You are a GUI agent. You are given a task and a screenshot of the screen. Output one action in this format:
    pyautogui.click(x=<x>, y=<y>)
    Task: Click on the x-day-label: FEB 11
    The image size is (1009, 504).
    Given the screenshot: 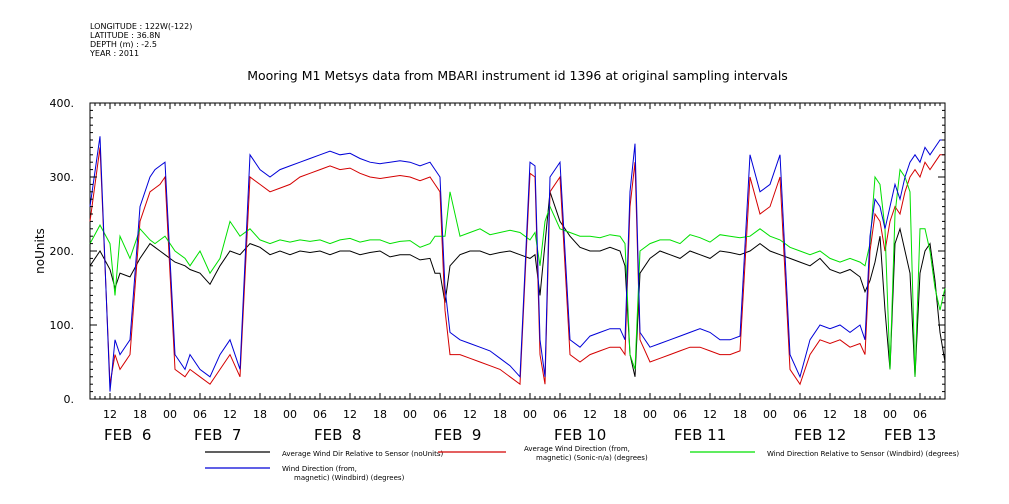 What is the action you would take?
    pyautogui.click(x=700, y=435)
    